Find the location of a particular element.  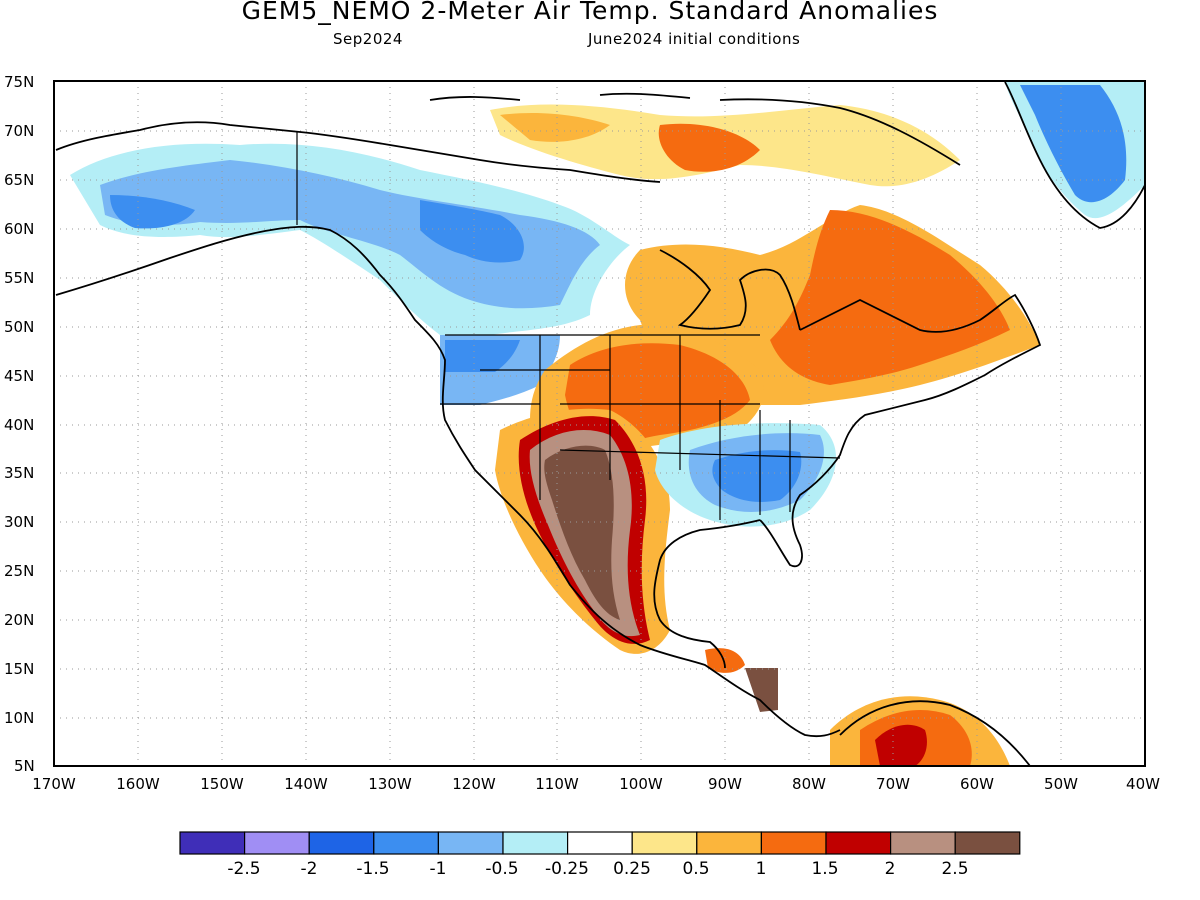

lat-tick-label: 30N is located at coordinates (19, 522).